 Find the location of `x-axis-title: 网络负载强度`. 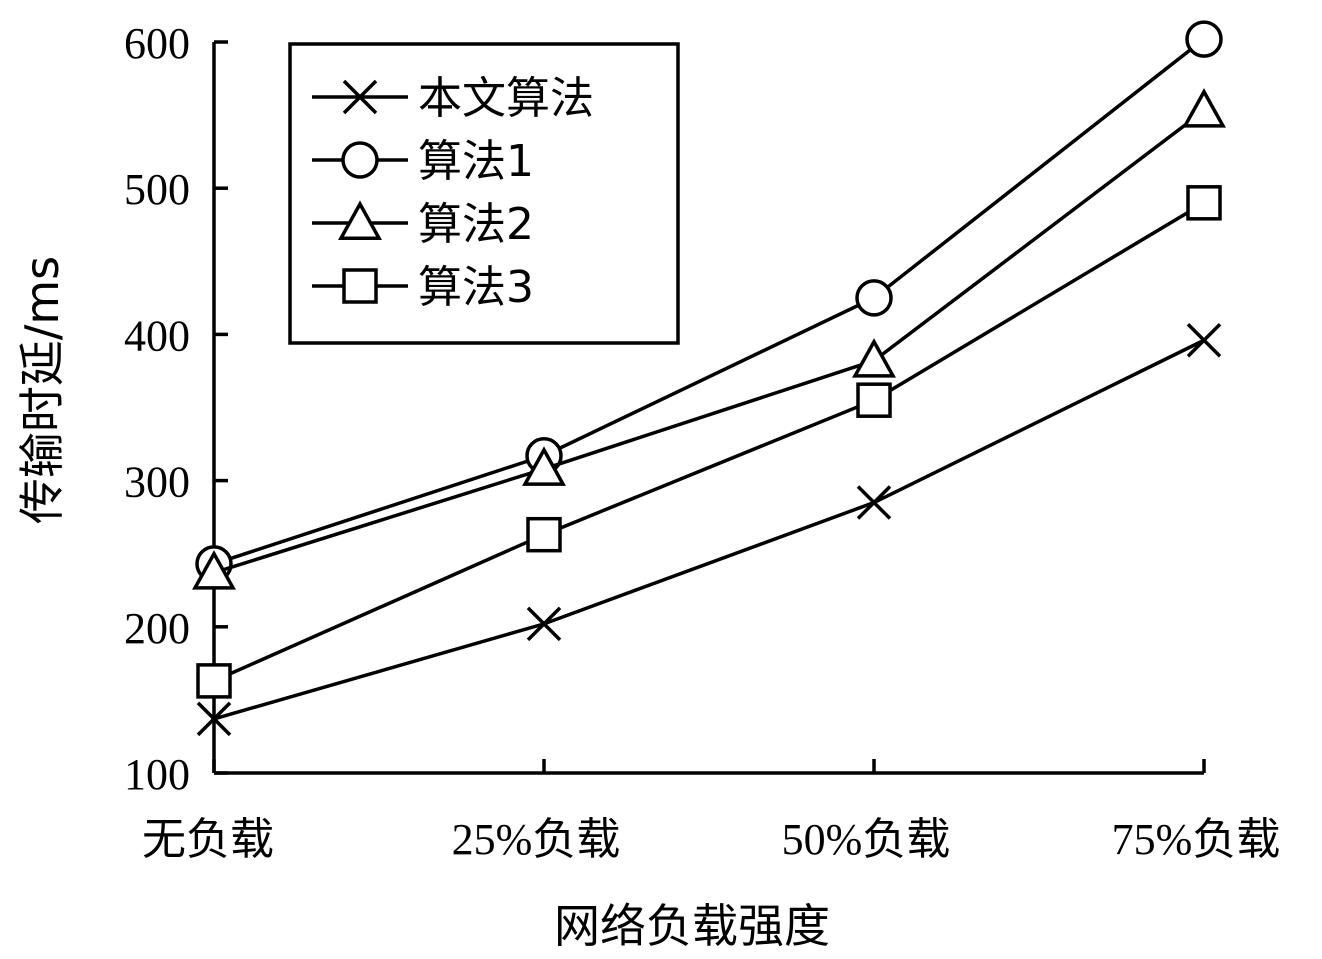

x-axis-title: 网络负载强度 is located at coordinates (692, 926).